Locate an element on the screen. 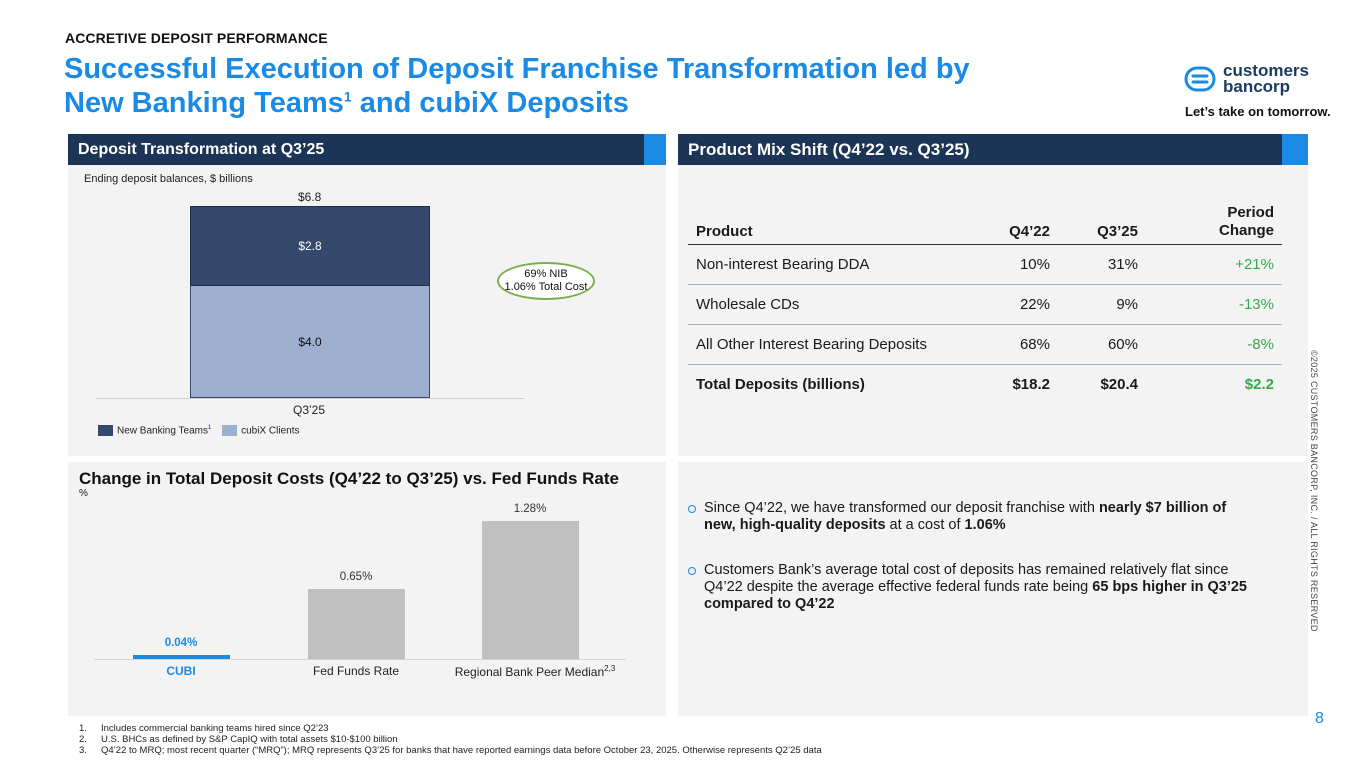 This screenshot has width=1365, height=768. cell-product: Wholesale CDs is located at coordinates (833, 304).